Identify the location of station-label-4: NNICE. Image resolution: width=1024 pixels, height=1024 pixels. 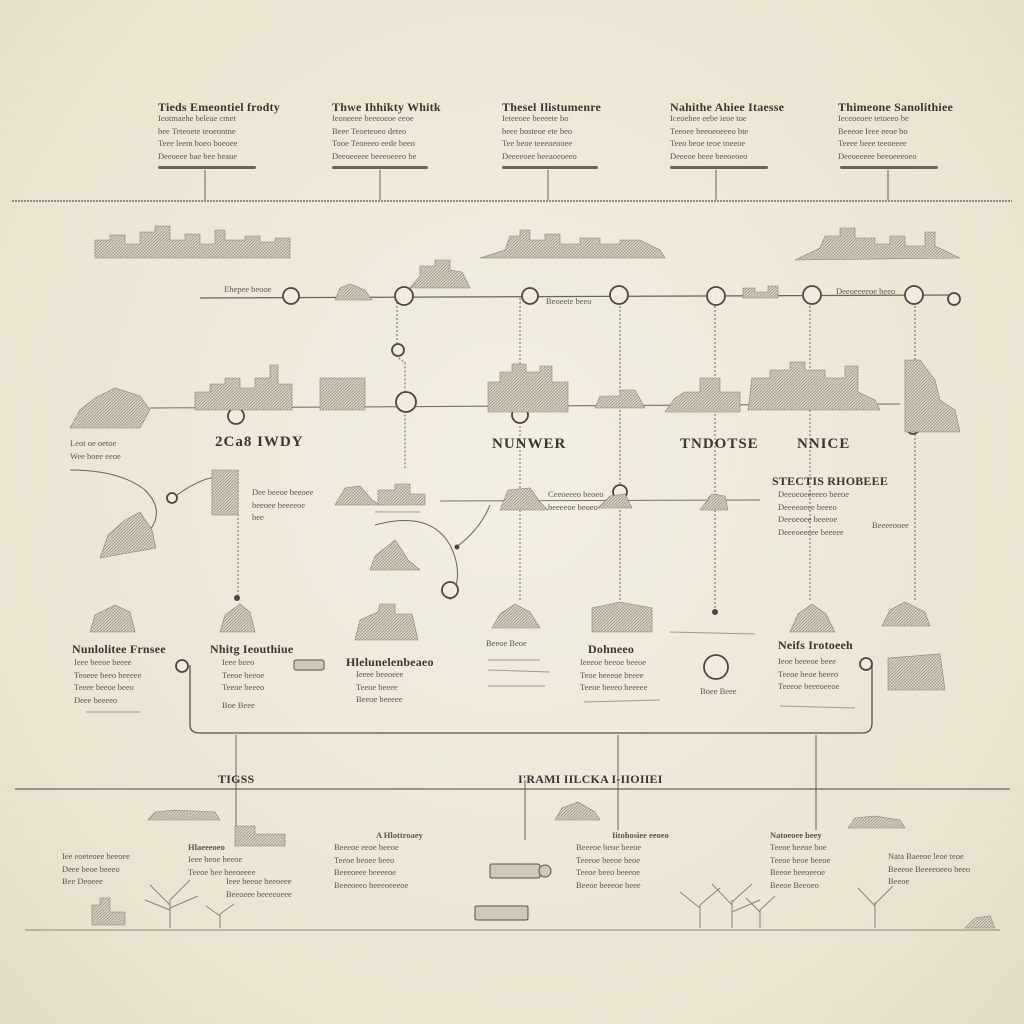
(824, 444).